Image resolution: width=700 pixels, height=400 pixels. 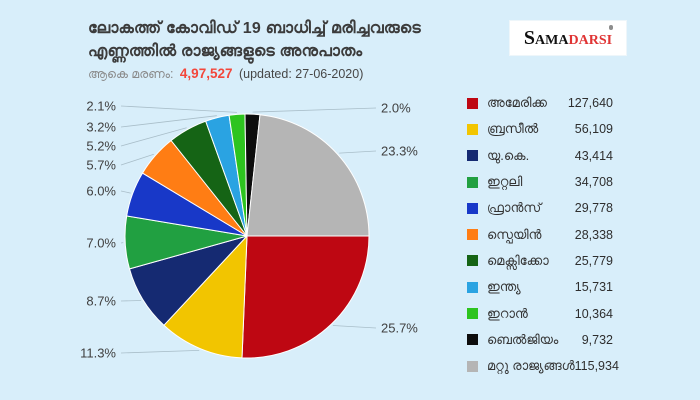 What do you see at coordinates (514, 234) in the screenshot?
I see `legend-label-spain: സ്പെയിൻ` at bounding box center [514, 234].